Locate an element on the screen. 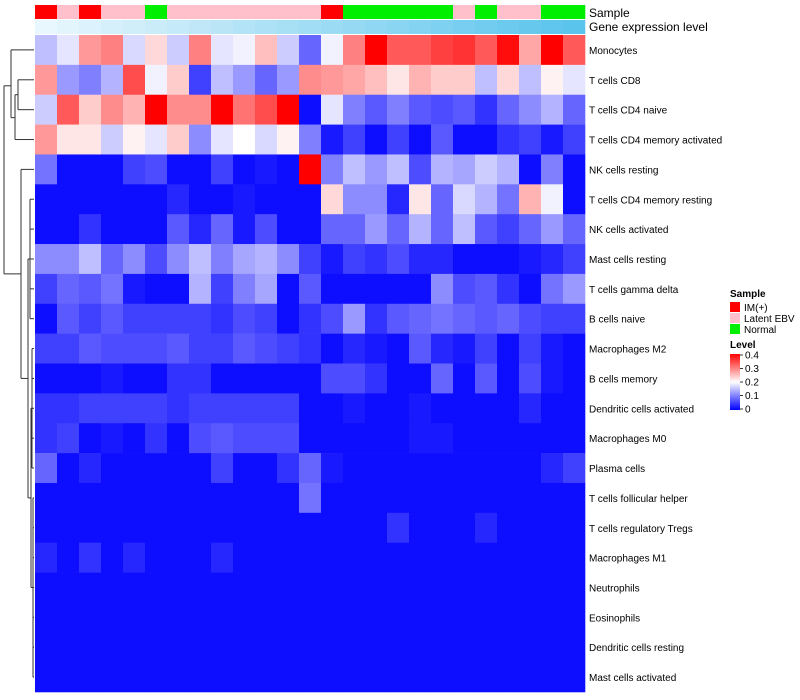 Image resolution: width=800 pixels, height=700 pixels. level-tick-label: 0.3 is located at coordinates (752, 369).